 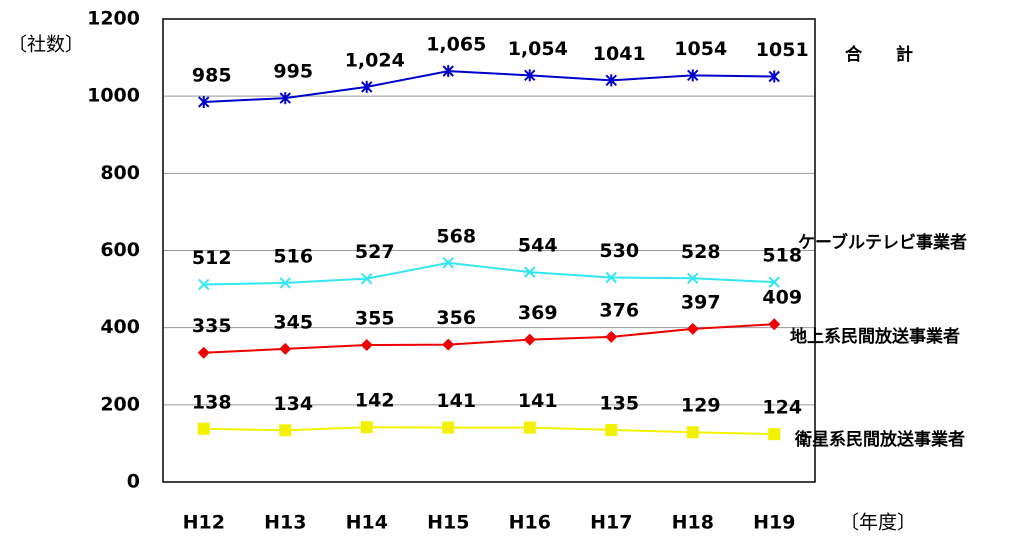 What do you see at coordinates (700, 49) in the screenshot?
I see `value-label: 1054` at bounding box center [700, 49].